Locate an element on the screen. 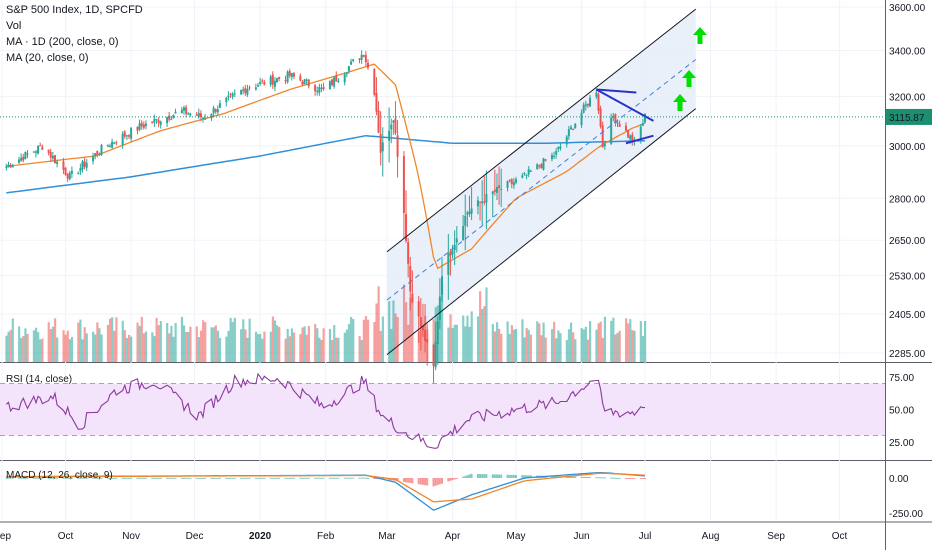 Image resolution: width=932 pixels, height=550 pixels. ma200-line is located at coordinates (326, 164).